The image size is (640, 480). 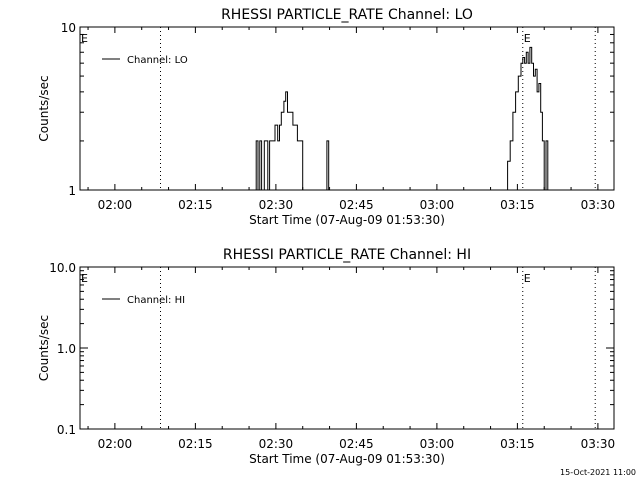 I want to click on chart-1-x-axis-label: Start Time (07-Aug-09 01:53:30), so click(x=347, y=459).